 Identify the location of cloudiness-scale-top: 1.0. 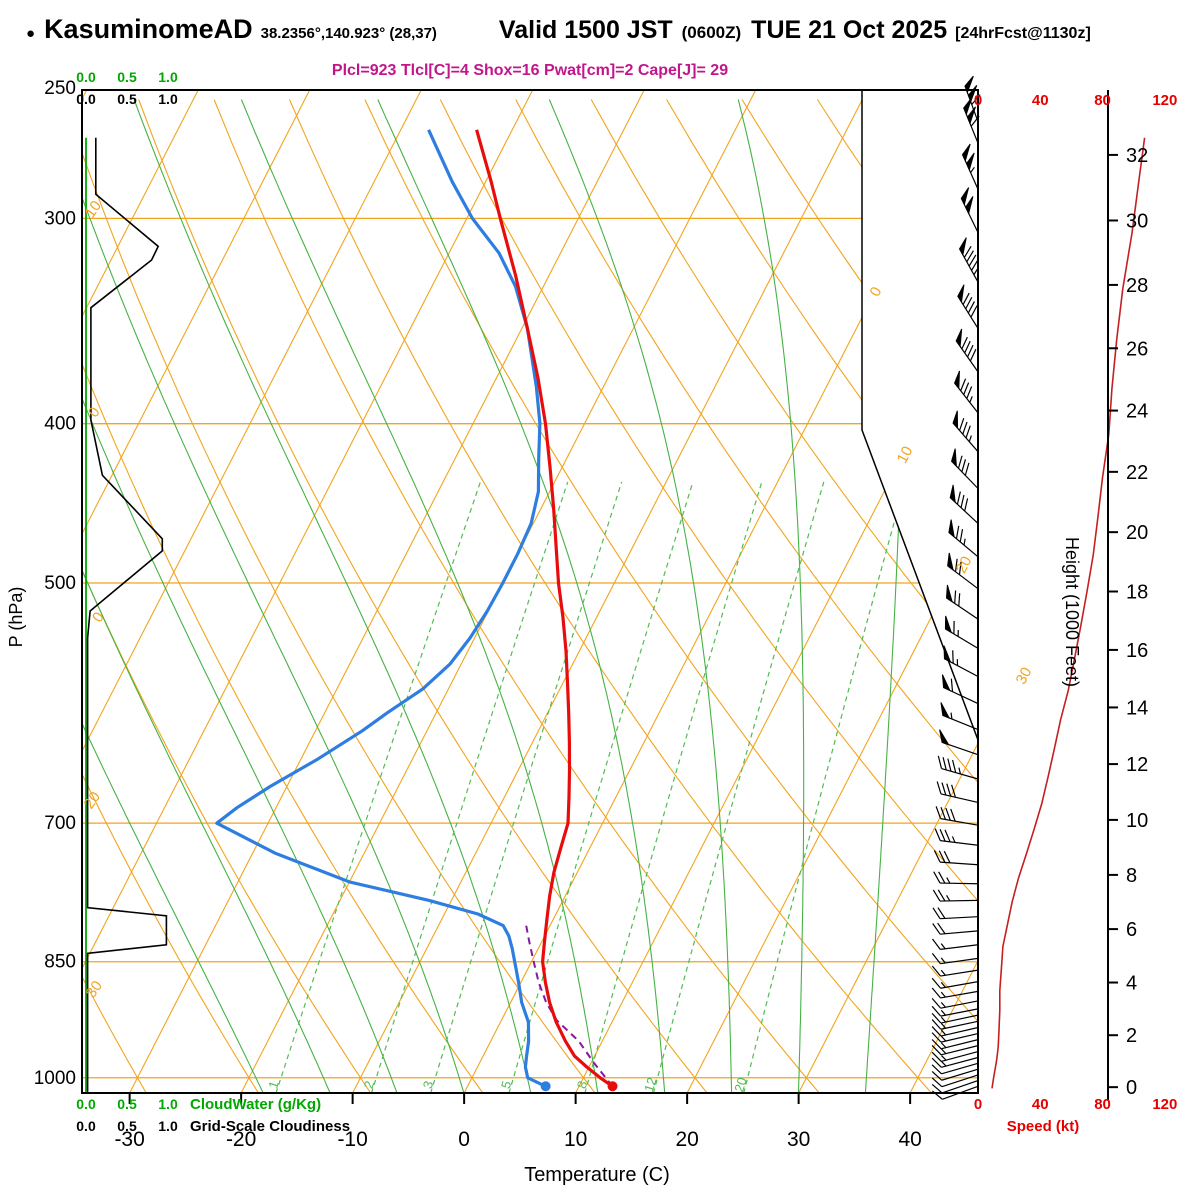
(168, 99).